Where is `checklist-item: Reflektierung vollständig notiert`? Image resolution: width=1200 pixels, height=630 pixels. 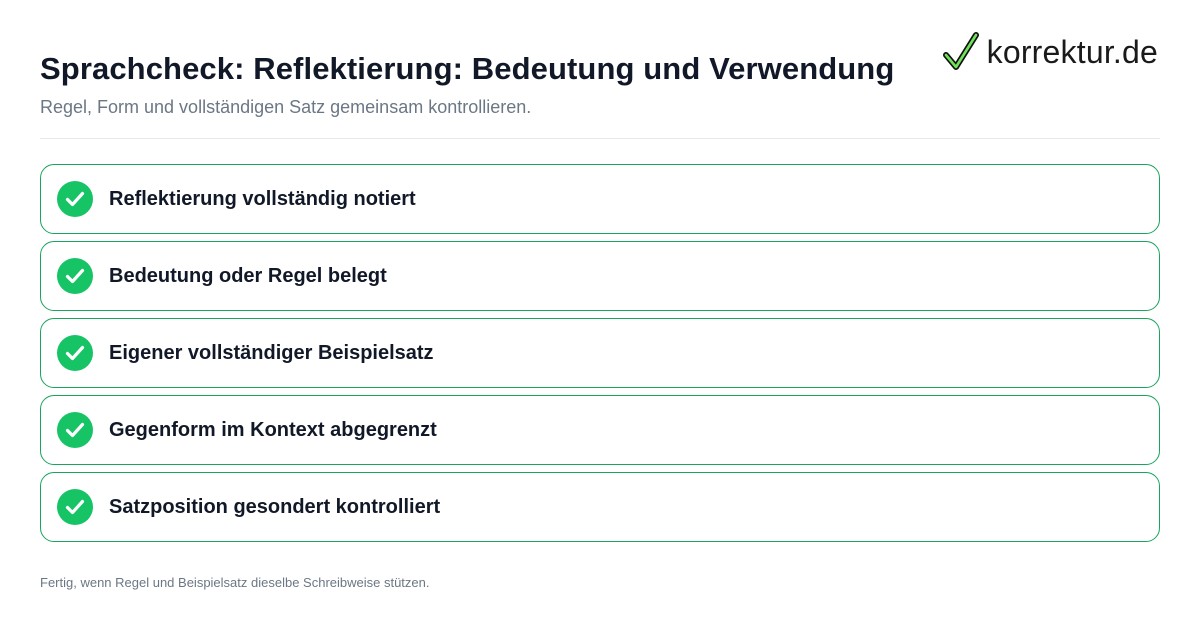
checklist-item: Reflektierung vollständig notiert is located at coordinates (600, 199).